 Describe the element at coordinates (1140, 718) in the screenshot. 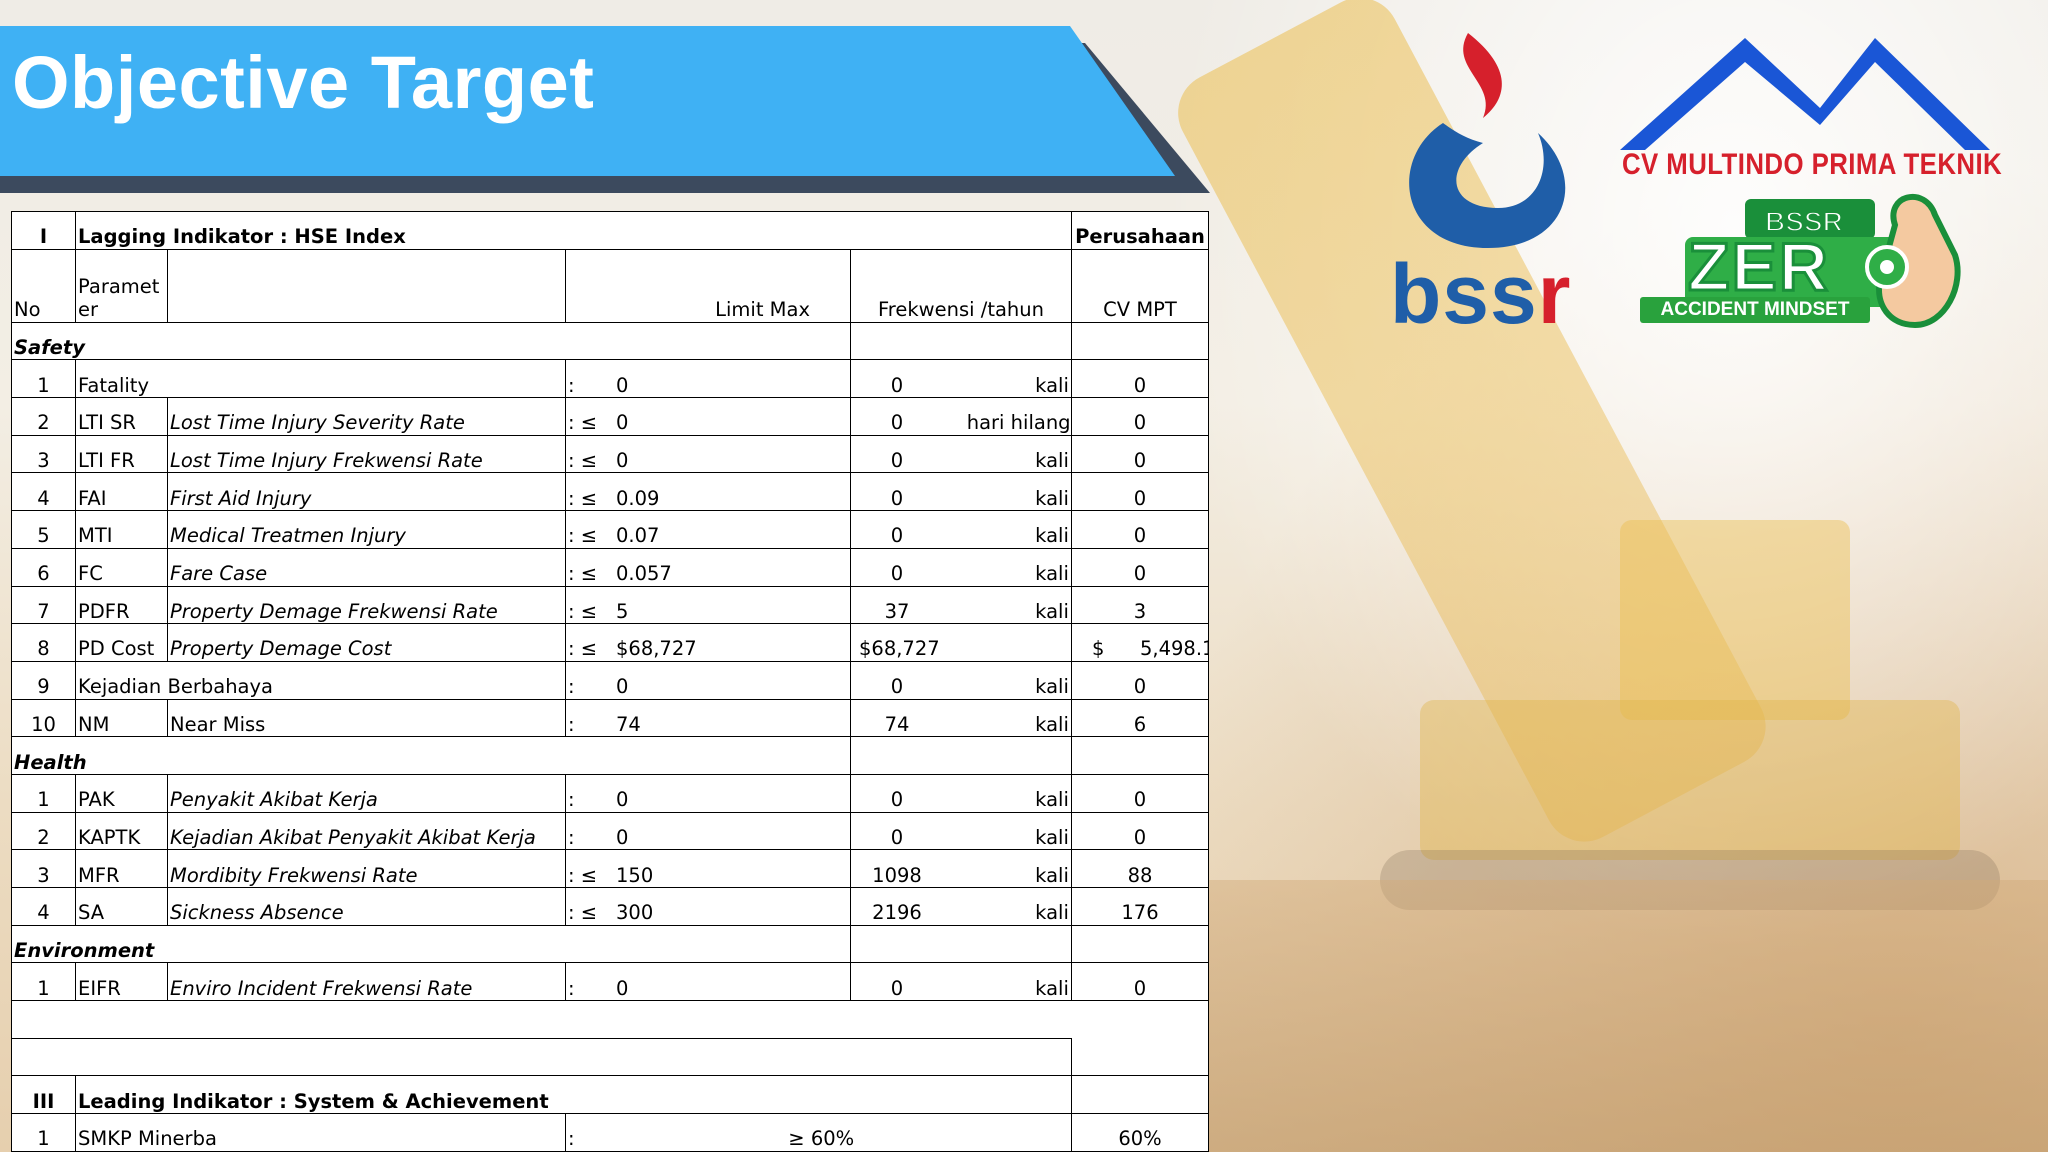

I see `row-cv-value: 6` at that location.